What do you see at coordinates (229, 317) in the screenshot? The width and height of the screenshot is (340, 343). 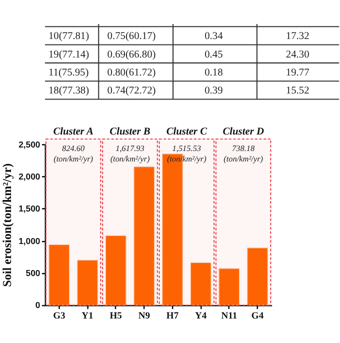 I see `x-tick-label: N11` at bounding box center [229, 317].